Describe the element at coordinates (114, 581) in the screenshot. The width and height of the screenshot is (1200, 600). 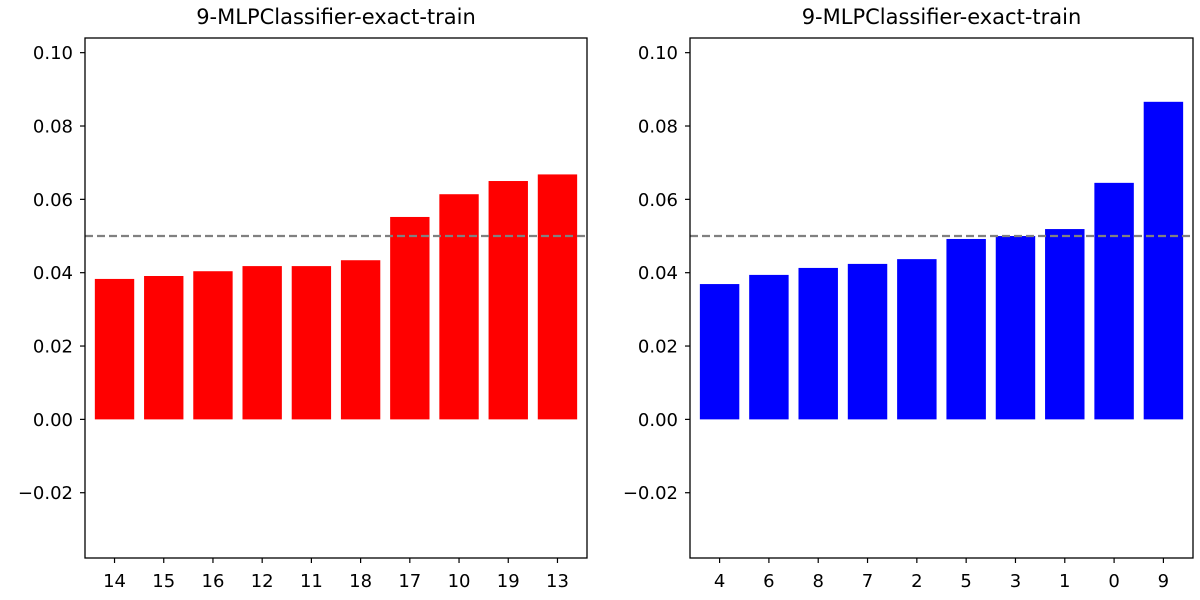
I see `x-tick-label: 14` at that location.